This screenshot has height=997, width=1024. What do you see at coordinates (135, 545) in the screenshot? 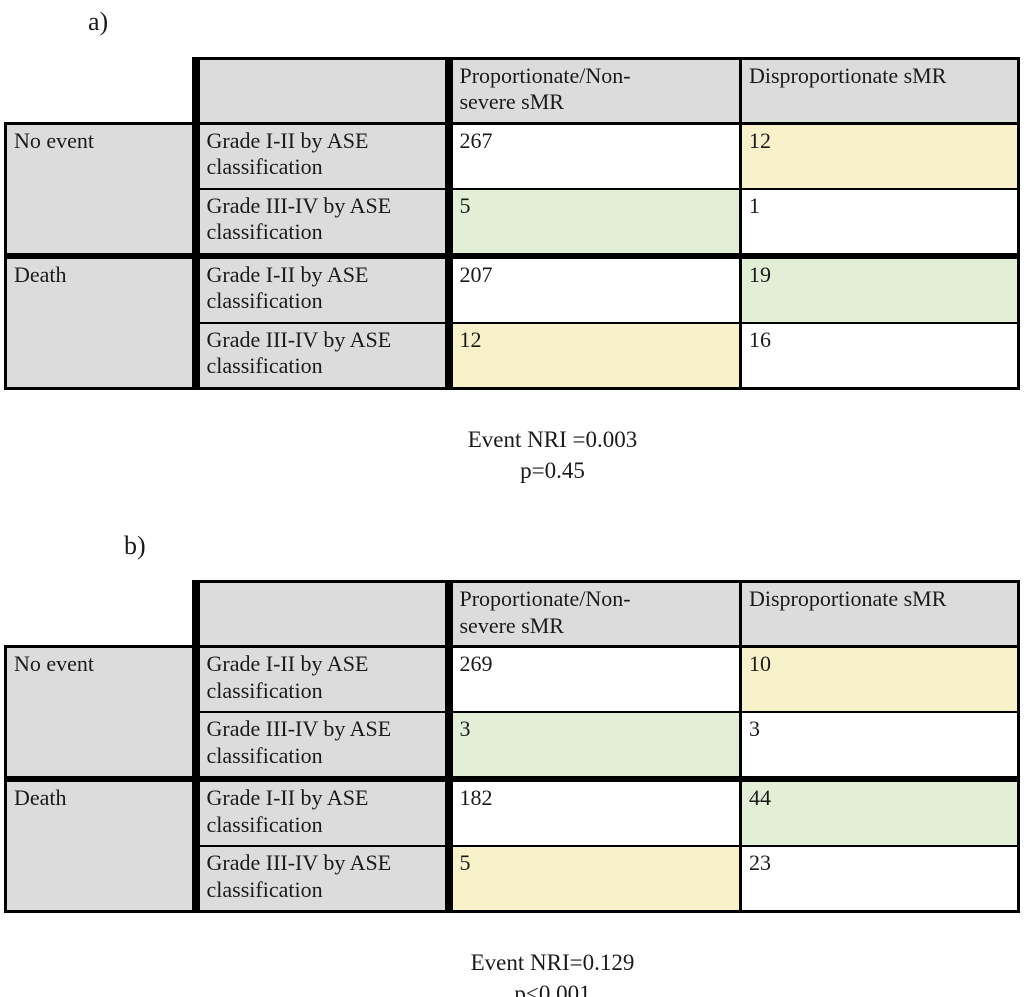
I see `panel-b-label: b)` at bounding box center [135, 545].